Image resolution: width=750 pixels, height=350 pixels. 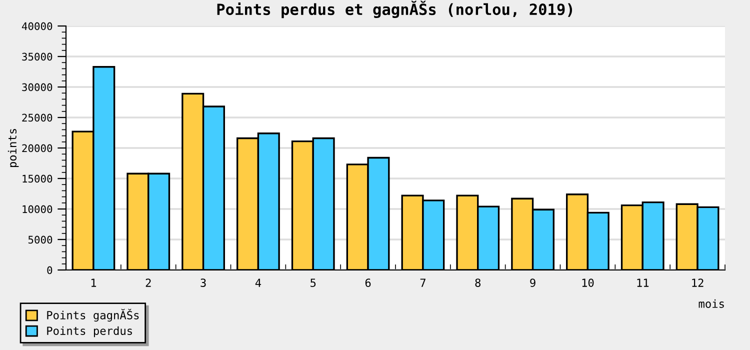 I want to click on x-tick-label: 9, so click(x=533, y=282).